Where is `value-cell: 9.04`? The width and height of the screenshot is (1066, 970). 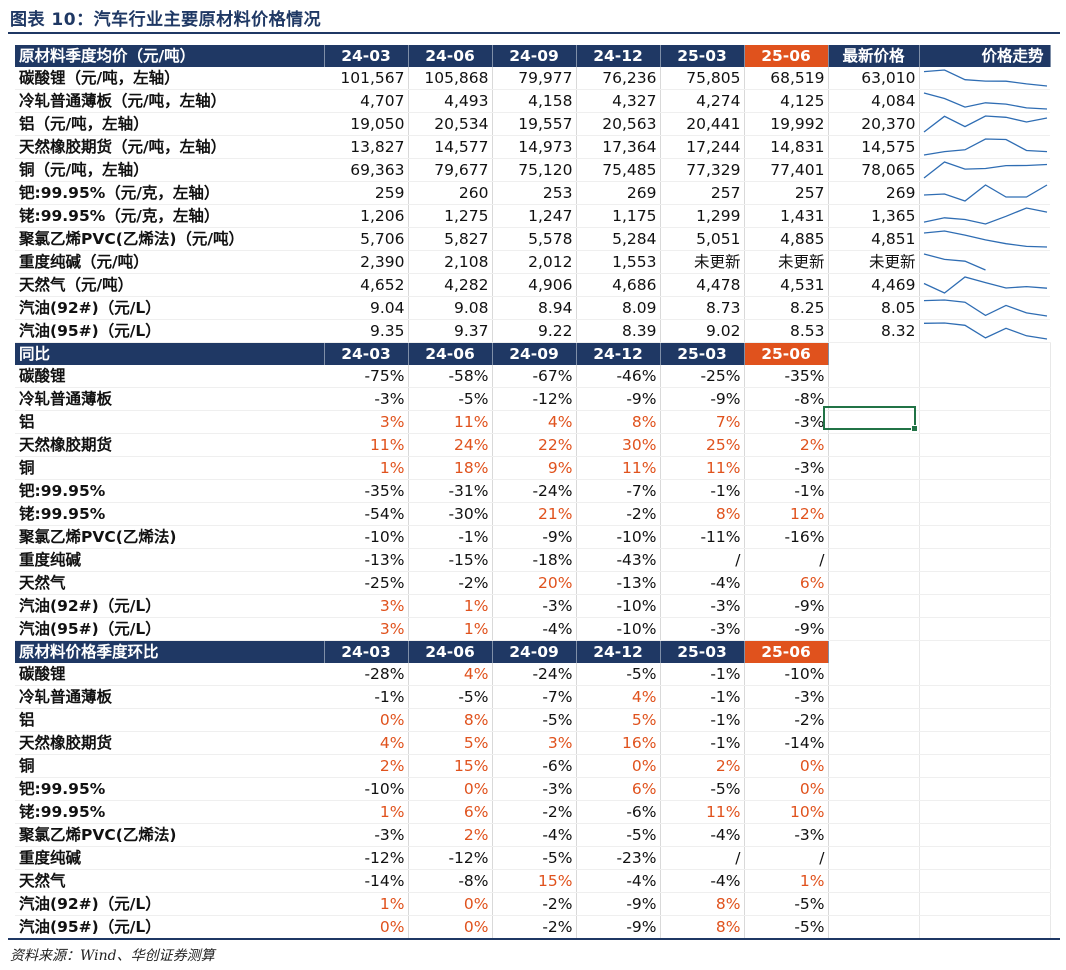 value-cell: 9.04 is located at coordinates (366, 308).